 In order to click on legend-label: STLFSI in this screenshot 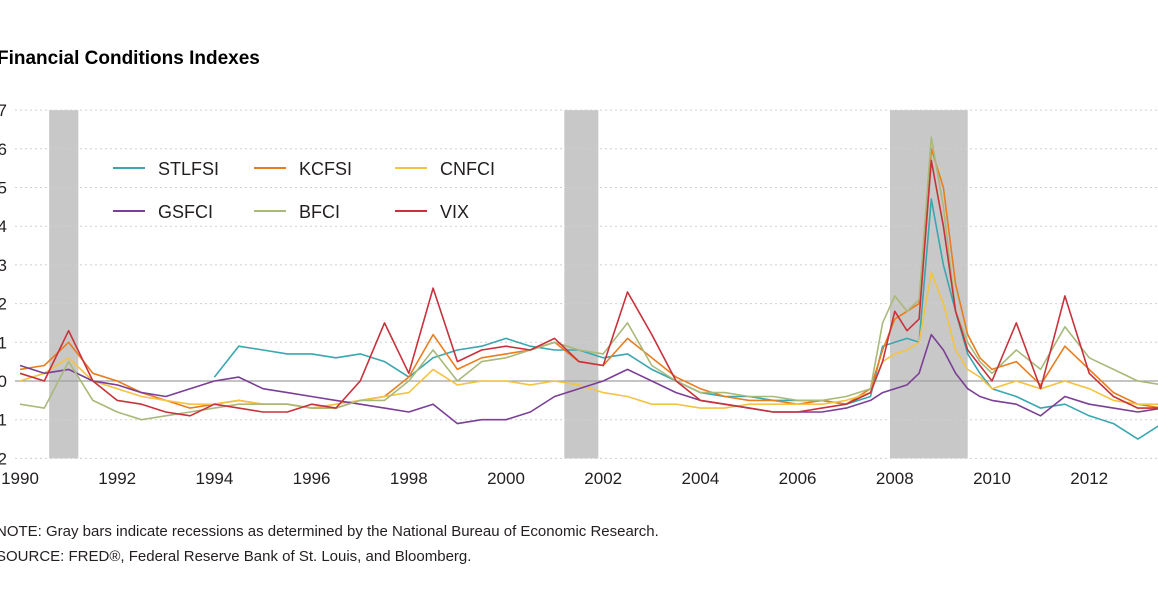, I will do `click(188, 169)`.